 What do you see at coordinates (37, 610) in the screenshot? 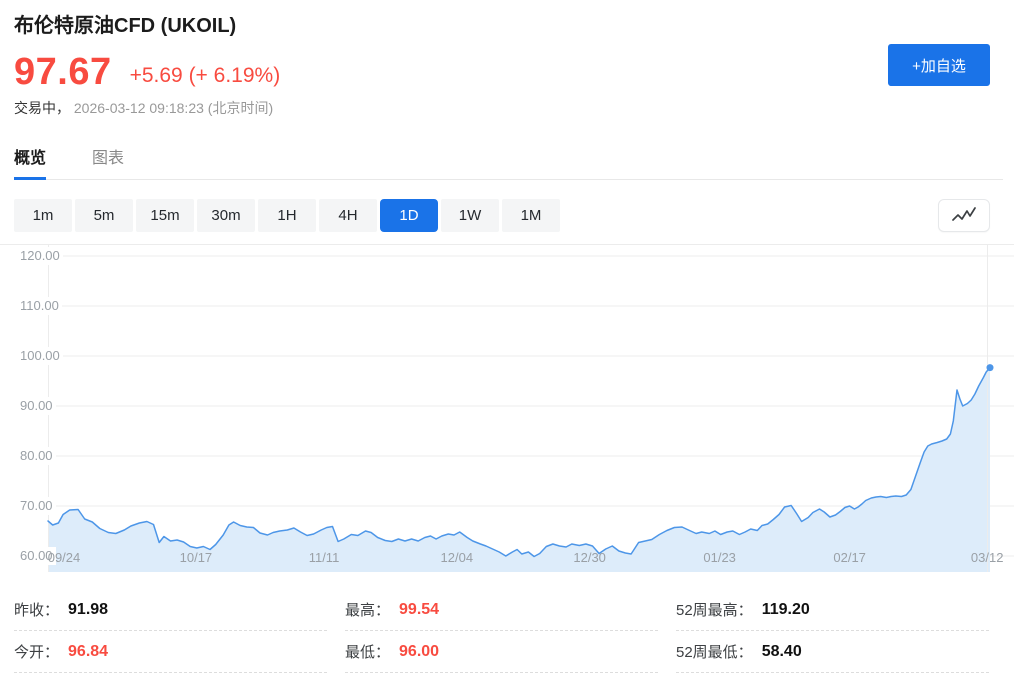
I see `stat-label: 昨收：` at bounding box center [37, 610].